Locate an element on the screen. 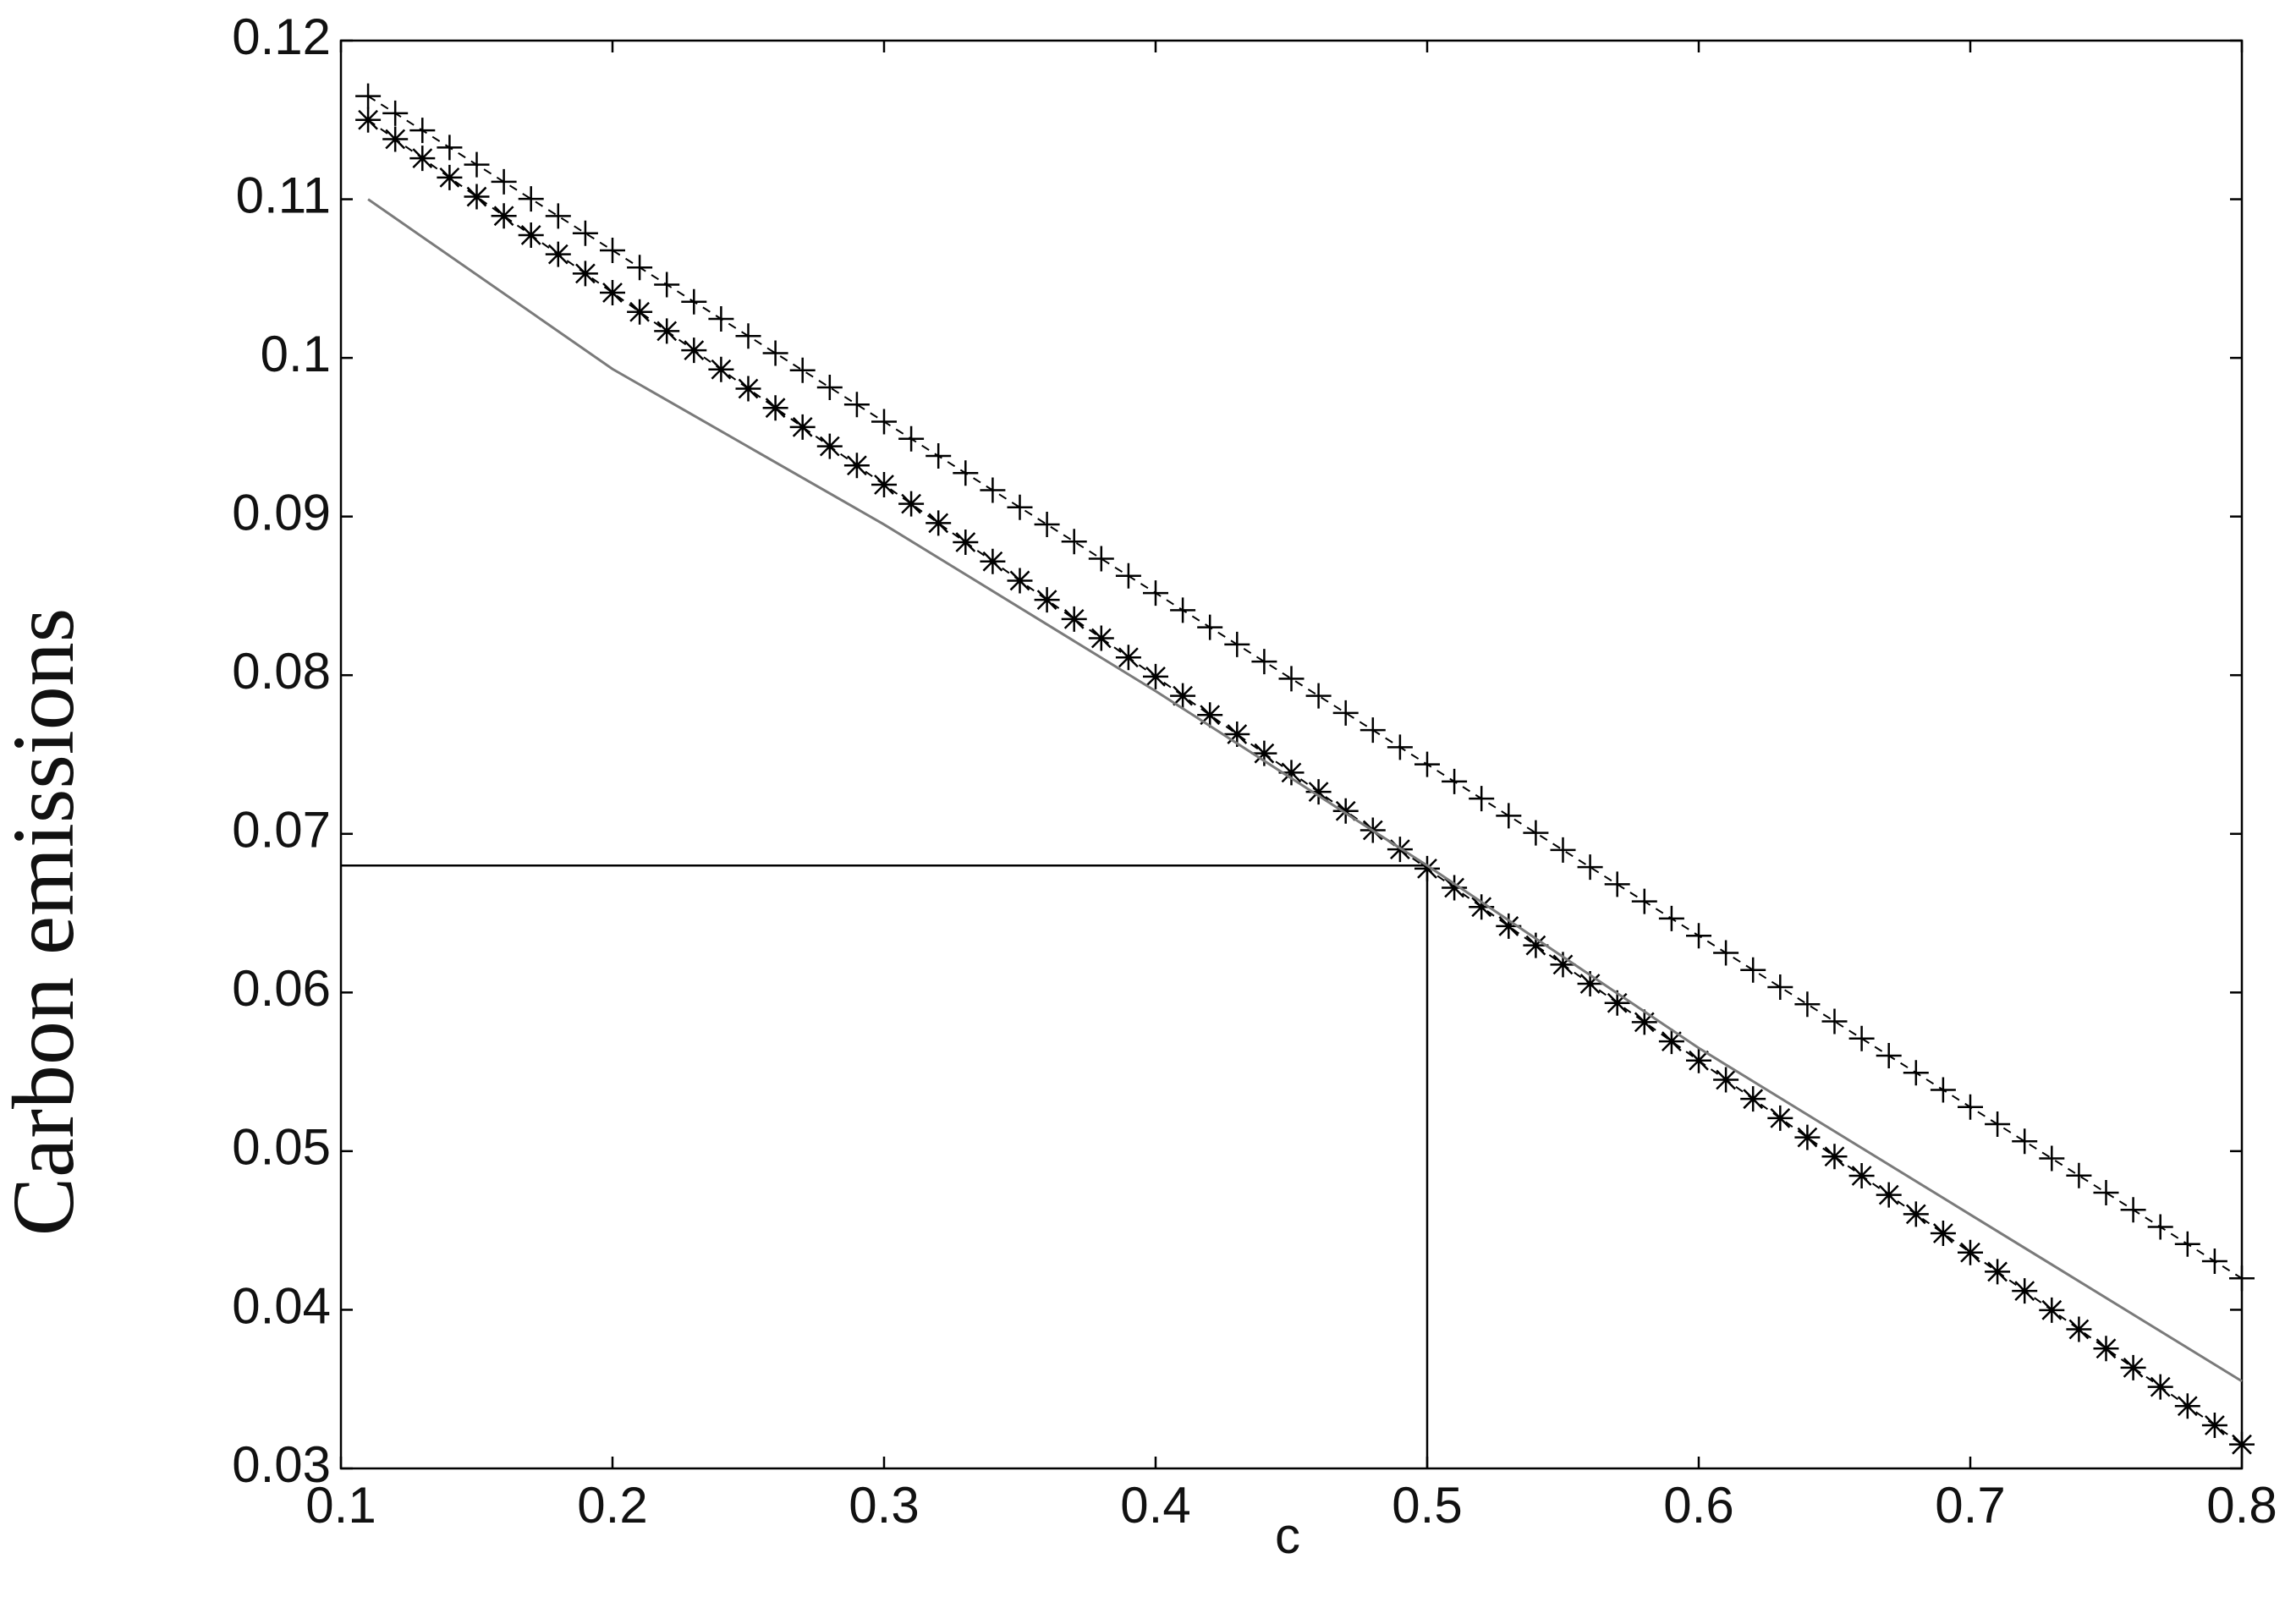  y-tick-label: 0.04 is located at coordinates (281, 1305).